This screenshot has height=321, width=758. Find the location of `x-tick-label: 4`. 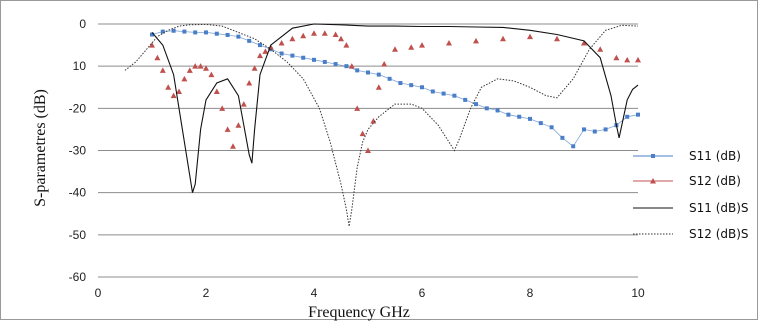

x-tick-label: 4 is located at coordinates (314, 293).